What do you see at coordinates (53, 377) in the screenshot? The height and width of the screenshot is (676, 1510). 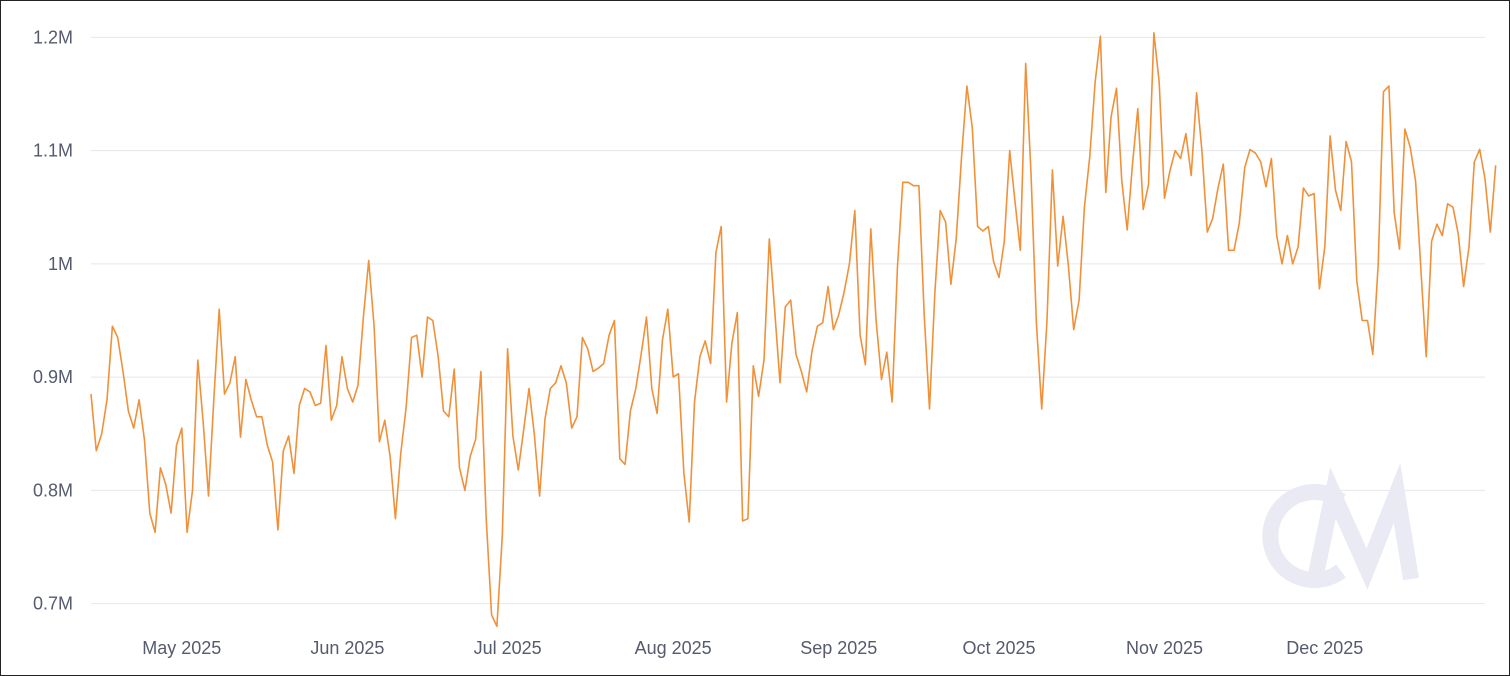 I see `y-tick-label: 0.9M` at bounding box center [53, 377].